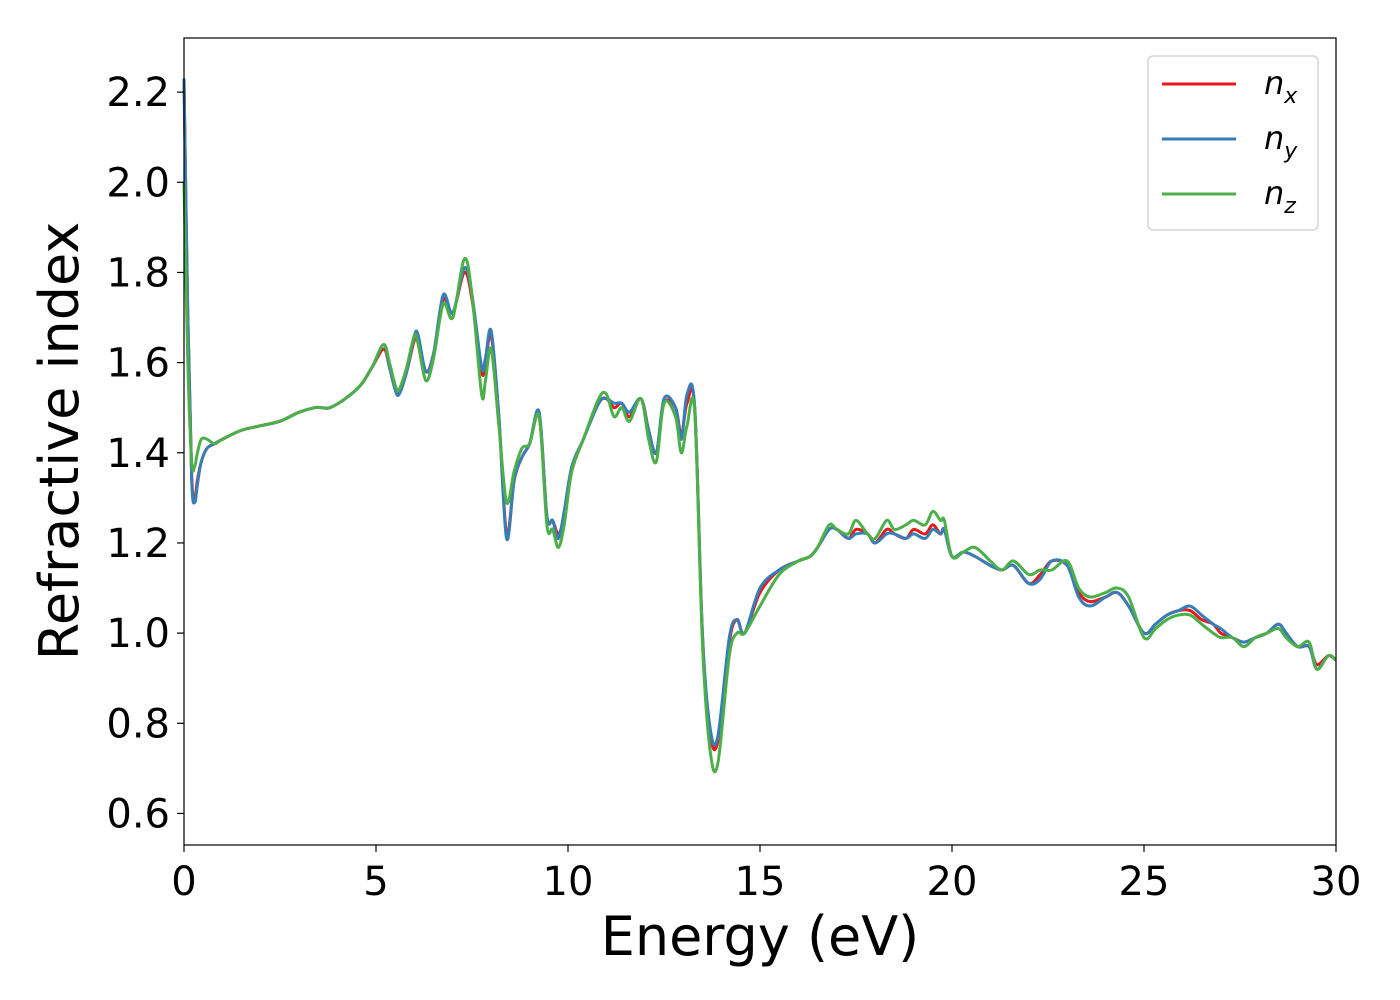 The width and height of the screenshot is (1400, 1000). What do you see at coordinates (760, 936) in the screenshot?
I see `x-axis-title: Energy (eV)` at bounding box center [760, 936].